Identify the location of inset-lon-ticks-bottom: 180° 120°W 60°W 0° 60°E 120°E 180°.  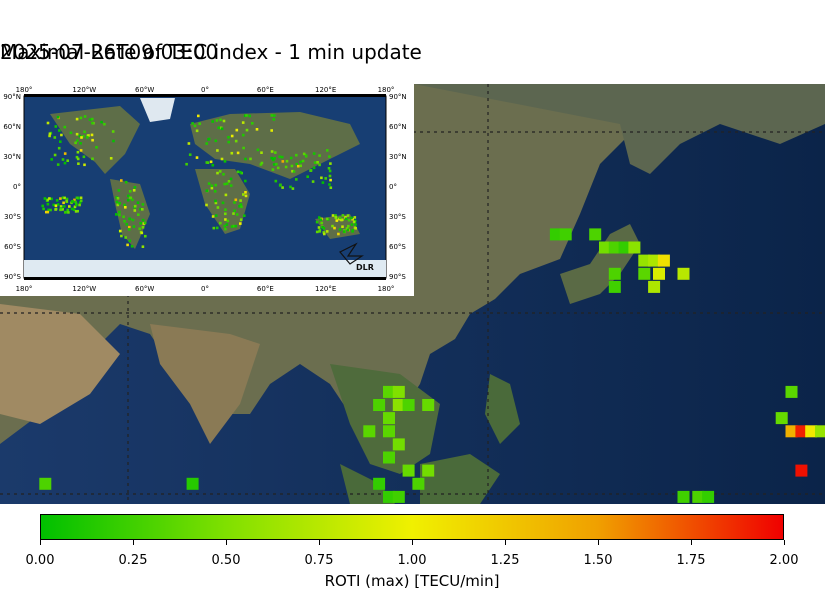
(205, 289).